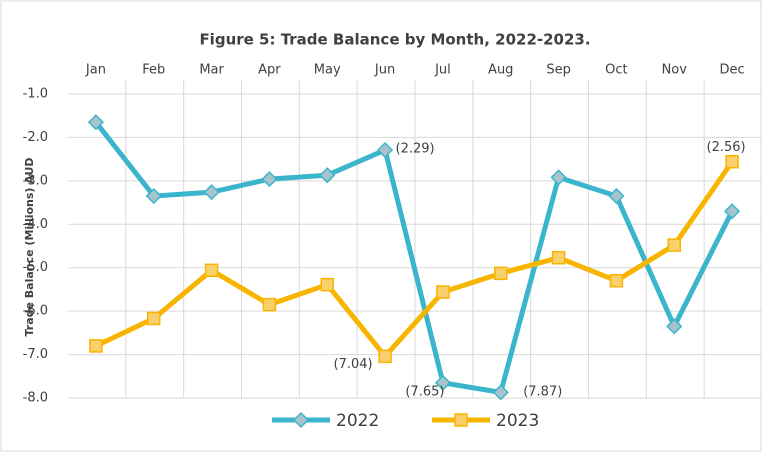  Describe the element at coordinates (675, 70) in the screenshot. I see `x-tick-label: Nov` at that location.